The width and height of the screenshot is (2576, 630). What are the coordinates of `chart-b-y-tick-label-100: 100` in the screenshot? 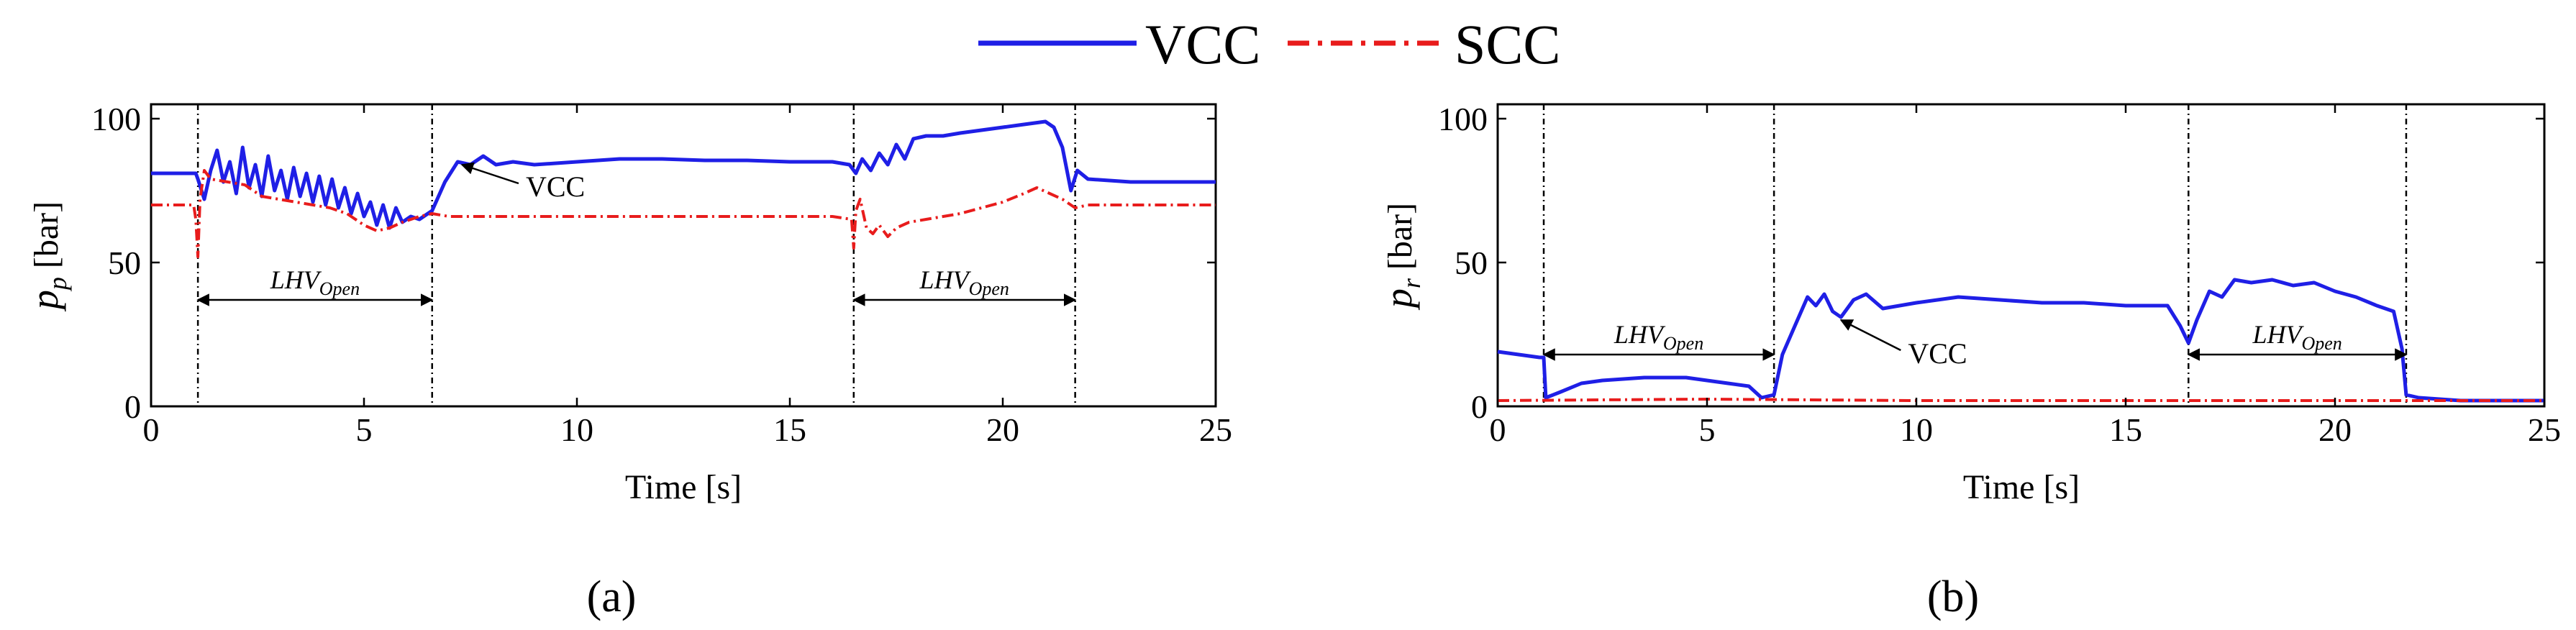 It's located at (1463, 119).